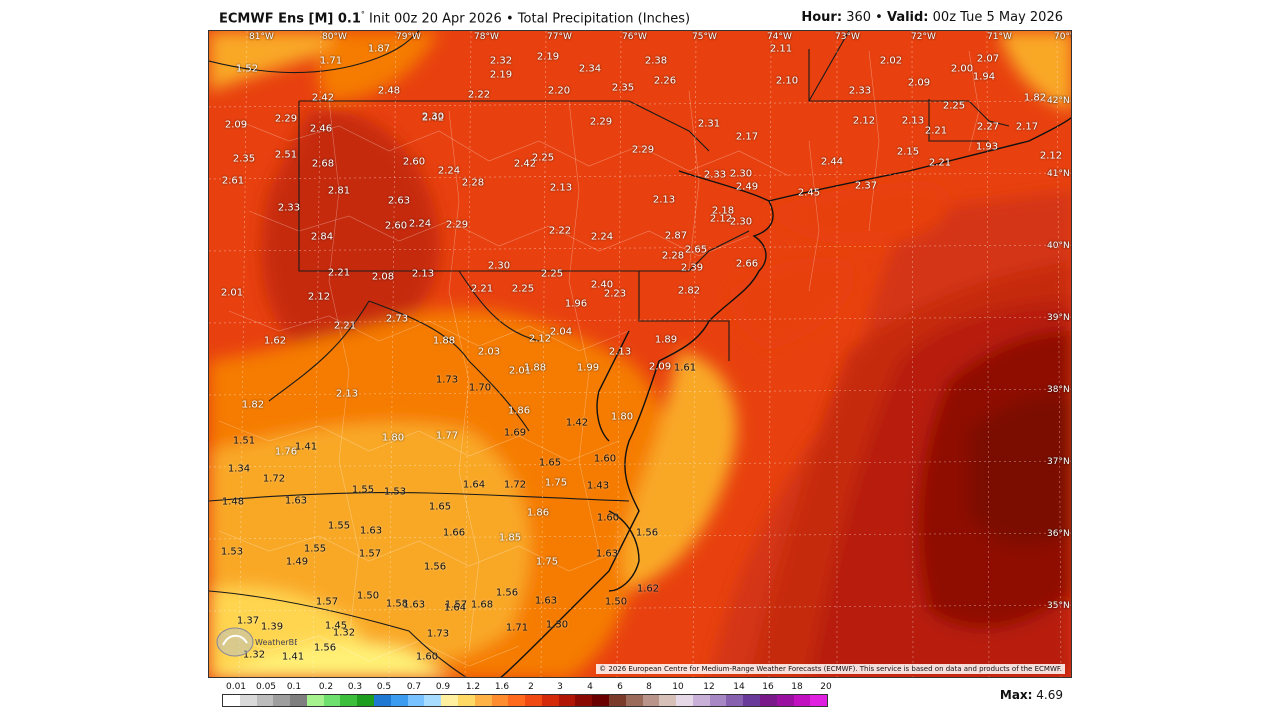 The width and height of the screenshot is (1280, 720). What do you see at coordinates (531, 687) in the screenshot?
I see `legend-tick: 2` at bounding box center [531, 687].